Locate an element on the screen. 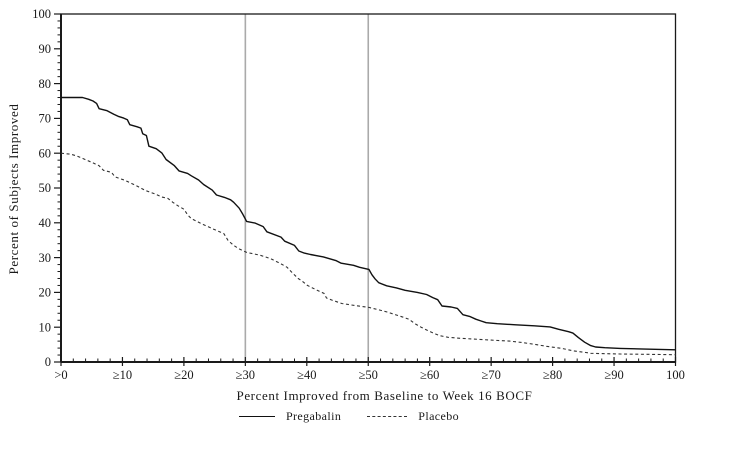 This screenshot has width=731, height=456. x-tick-label-60: ≥60 is located at coordinates (429, 375).